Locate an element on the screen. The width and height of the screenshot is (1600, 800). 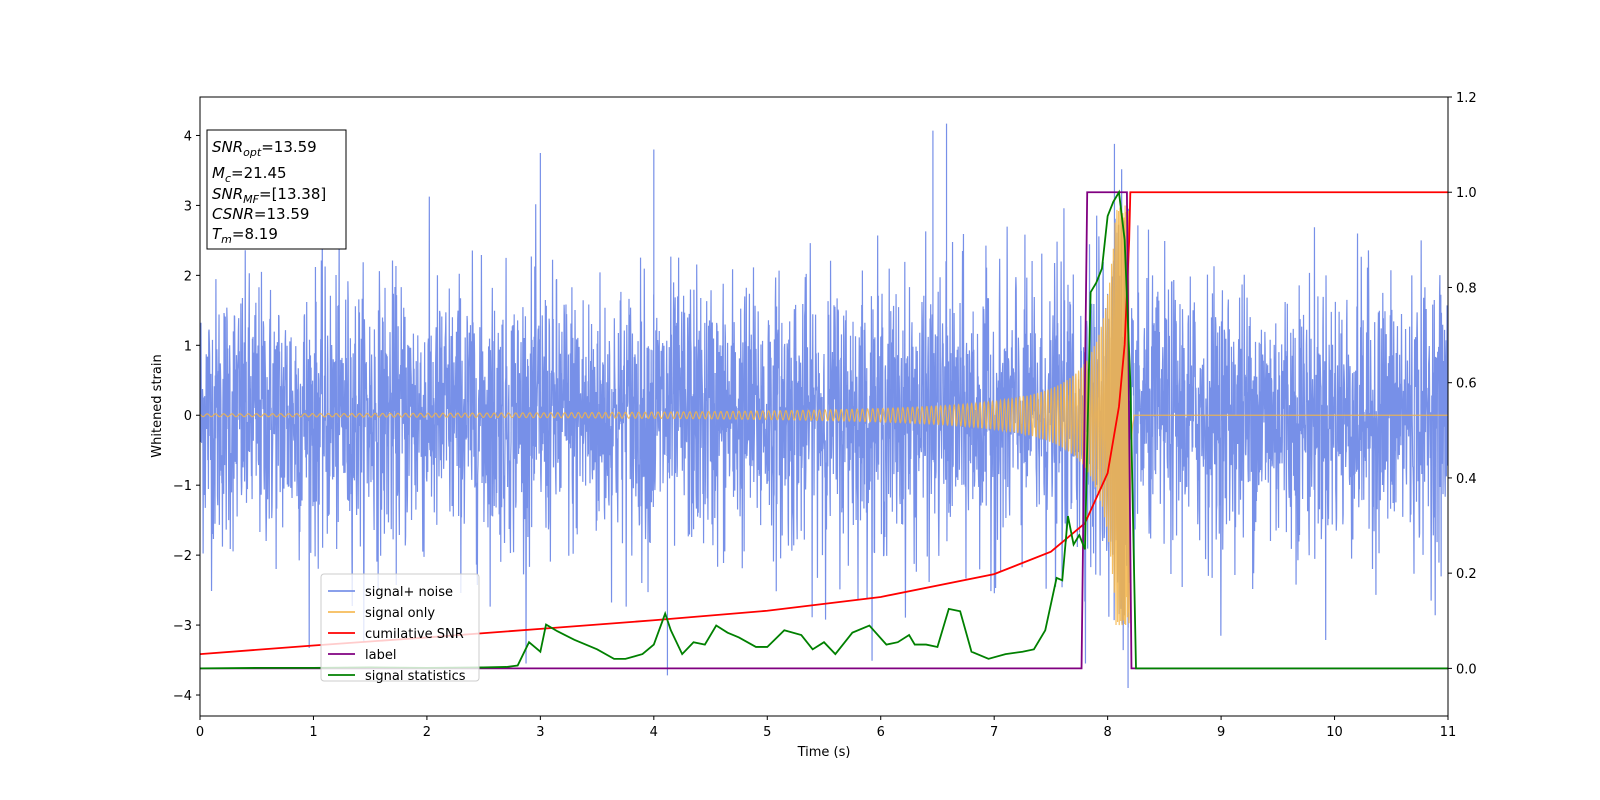
x-tick-label: 3 is located at coordinates (540, 732).